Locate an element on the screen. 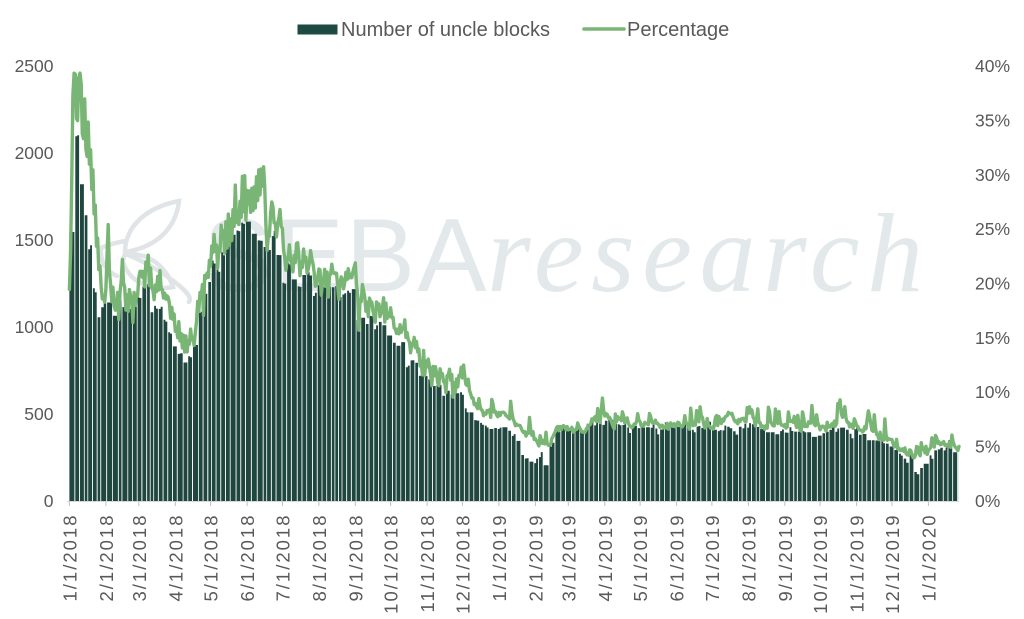 This screenshot has width=1024, height=619. svg-text: 3/1/2019 is located at coordinates (568, 558).